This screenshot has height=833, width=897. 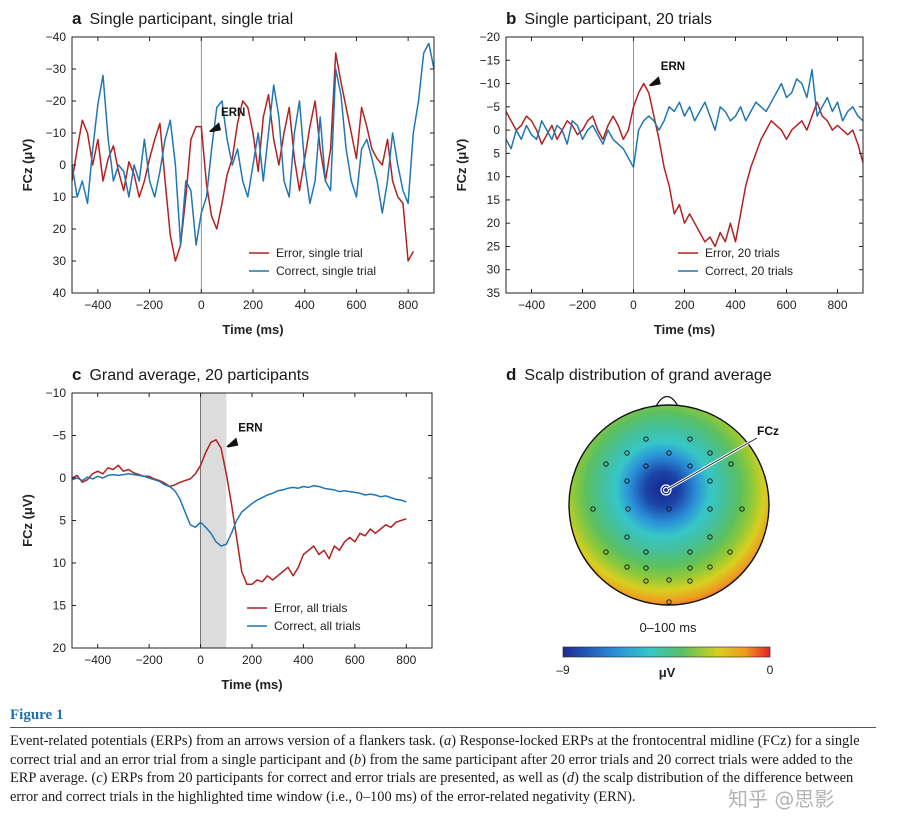 I want to click on panel-d-title: d Scalp distribution of grand average, so click(x=639, y=375).